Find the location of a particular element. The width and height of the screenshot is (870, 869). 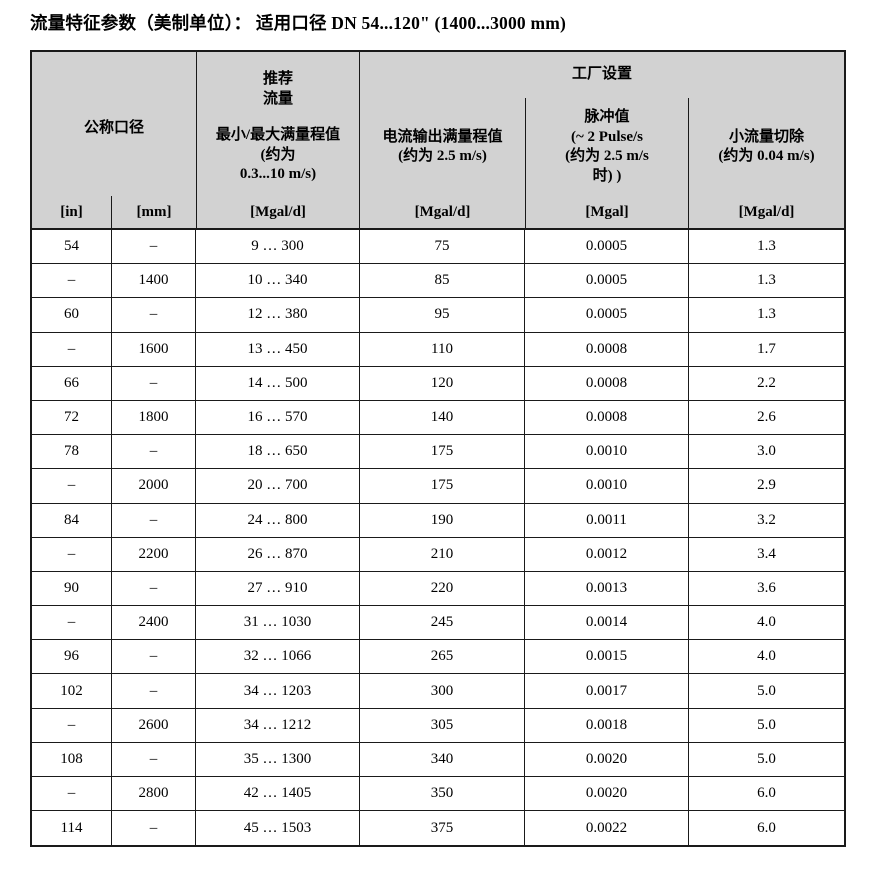

table-cell: 66 is located at coordinates (72, 383).